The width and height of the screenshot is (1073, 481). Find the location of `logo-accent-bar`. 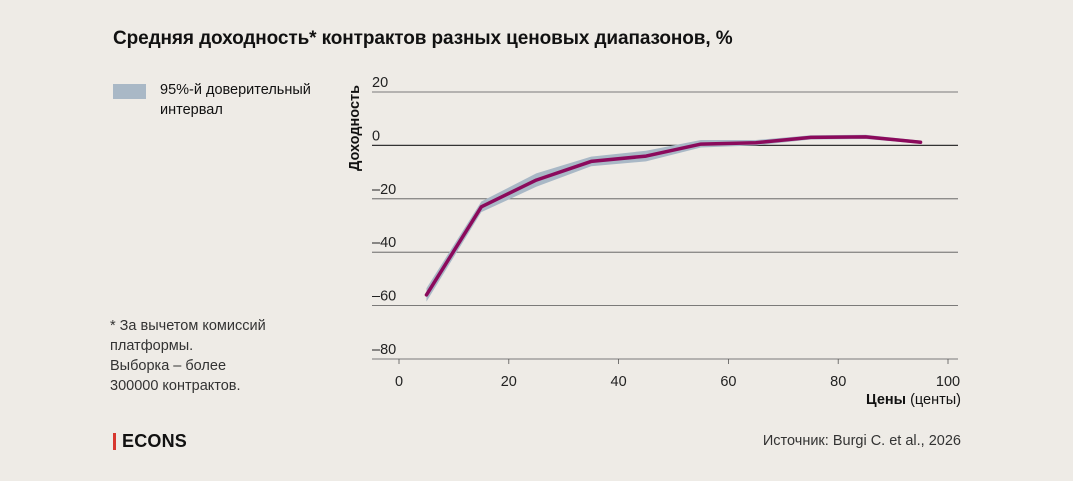

logo-accent-bar is located at coordinates (114, 441).